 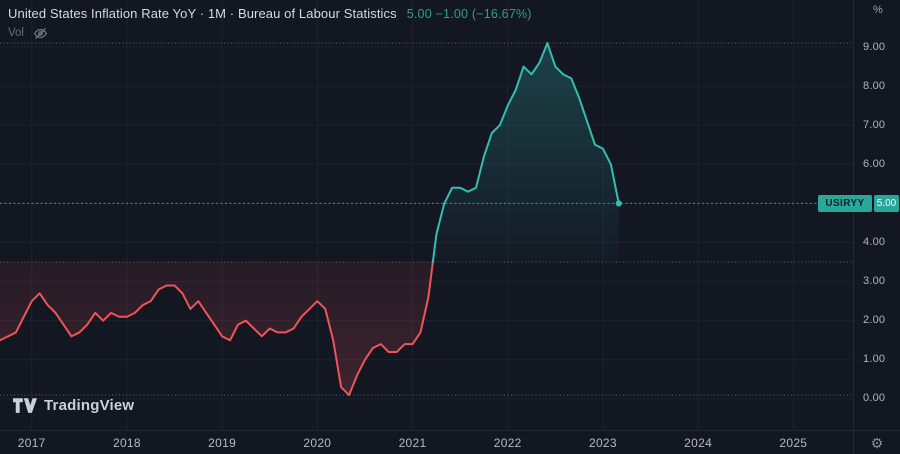 What do you see at coordinates (602, 443) in the screenshot?
I see `time-axis-tick-label: 2023` at bounding box center [602, 443].